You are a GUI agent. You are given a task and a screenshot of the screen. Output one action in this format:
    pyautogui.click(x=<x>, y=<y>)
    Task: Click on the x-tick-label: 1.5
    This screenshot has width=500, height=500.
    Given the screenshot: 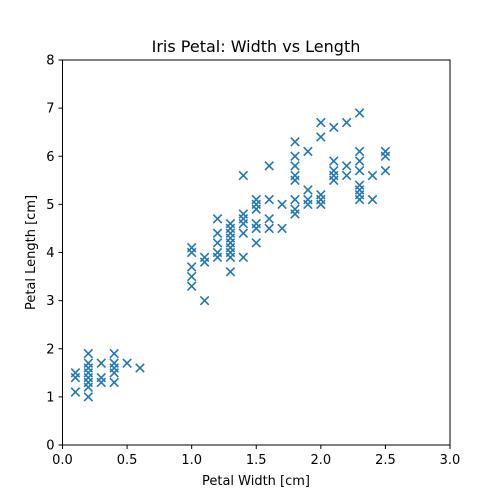 What is the action you would take?
    pyautogui.click(x=256, y=460)
    